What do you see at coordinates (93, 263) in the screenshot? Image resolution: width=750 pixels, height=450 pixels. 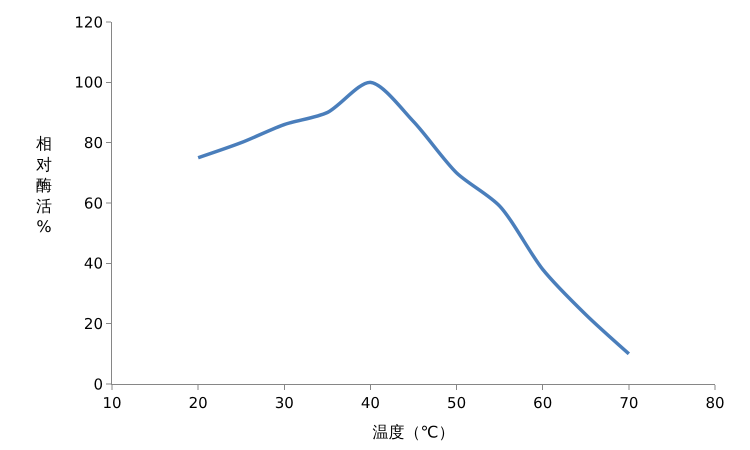 I see `y-tick-label: 40` at bounding box center [93, 263].